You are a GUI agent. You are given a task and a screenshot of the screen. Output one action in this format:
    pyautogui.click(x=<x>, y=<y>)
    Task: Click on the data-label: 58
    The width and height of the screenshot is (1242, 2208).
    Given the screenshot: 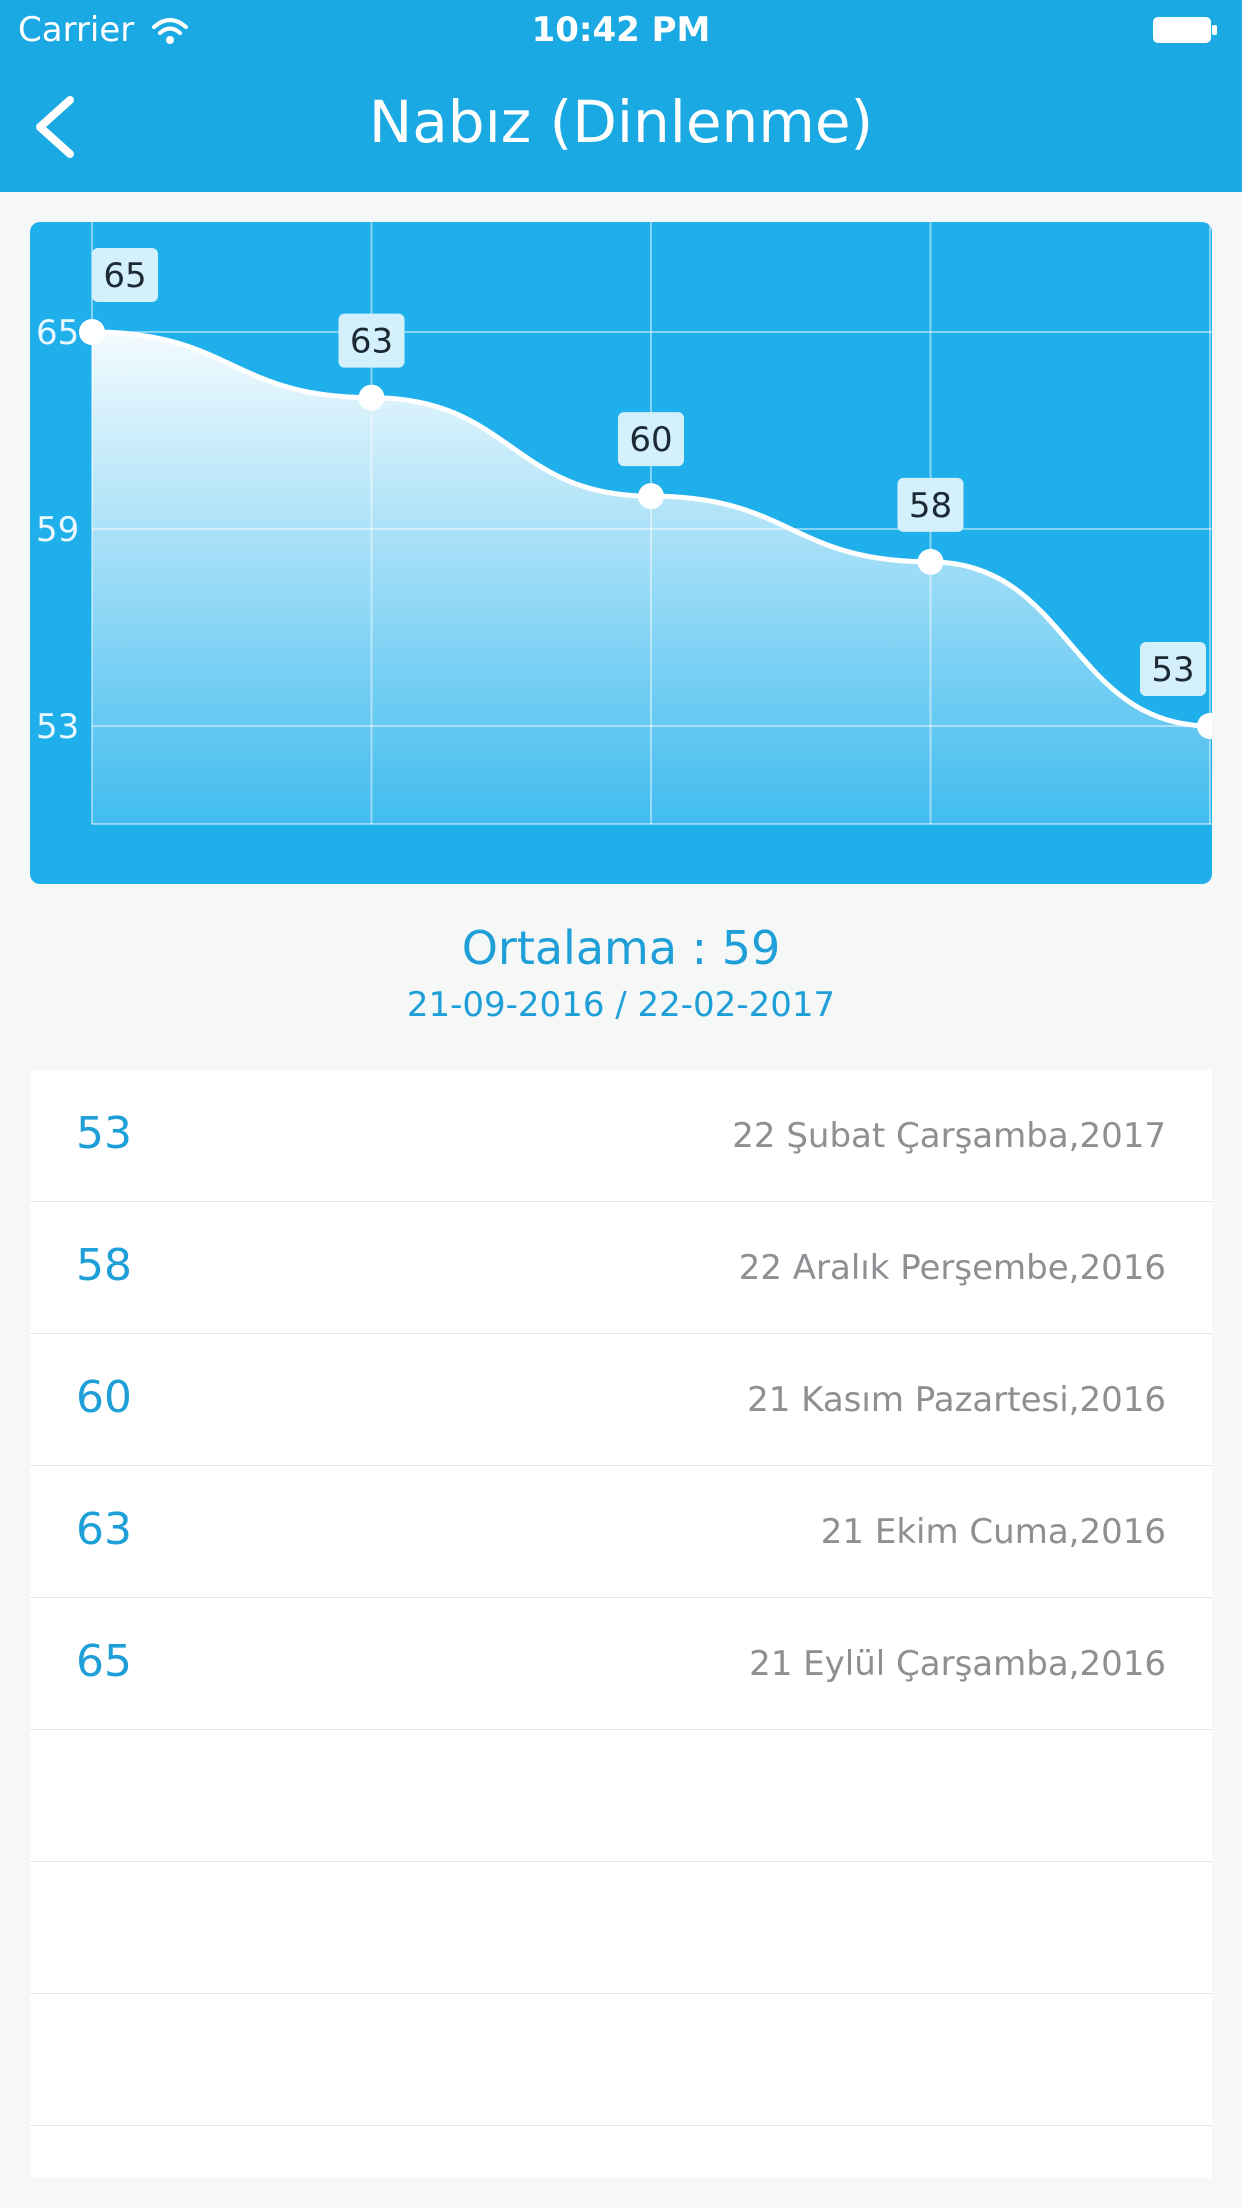 What is the action you would take?
    pyautogui.click(x=930, y=506)
    